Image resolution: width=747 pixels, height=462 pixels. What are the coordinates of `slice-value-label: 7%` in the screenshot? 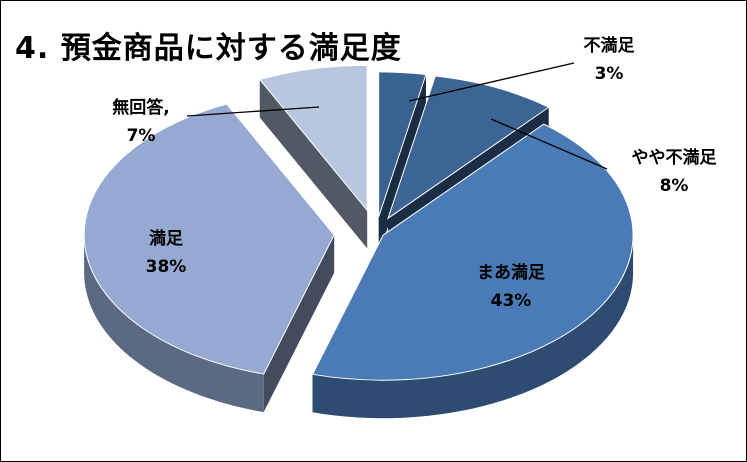 It's located at (141, 136).